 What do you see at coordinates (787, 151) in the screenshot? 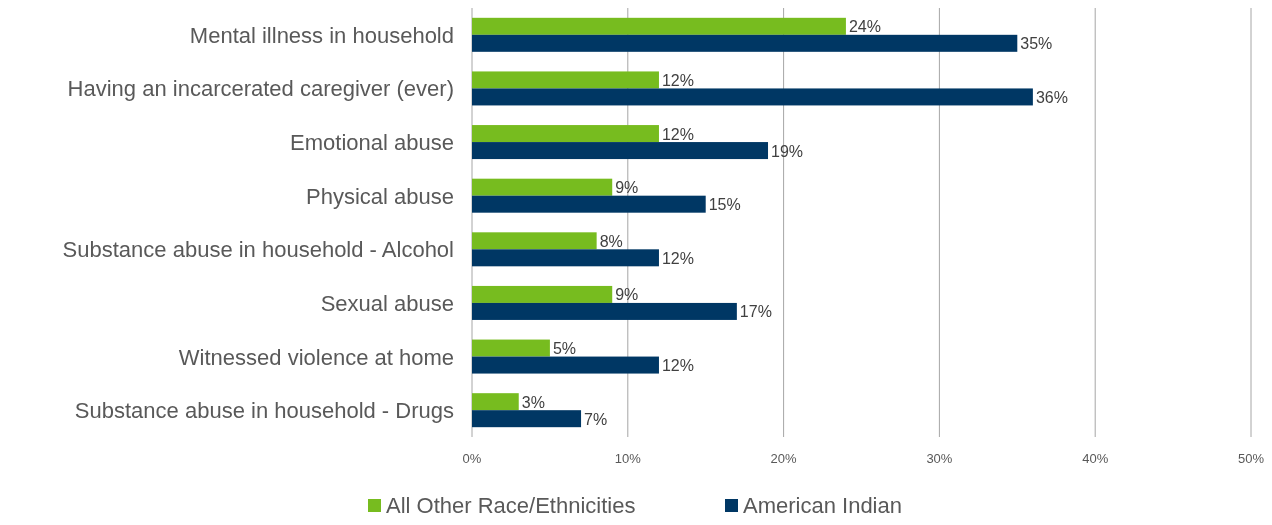
I see `data-label: 19%` at bounding box center [787, 151].